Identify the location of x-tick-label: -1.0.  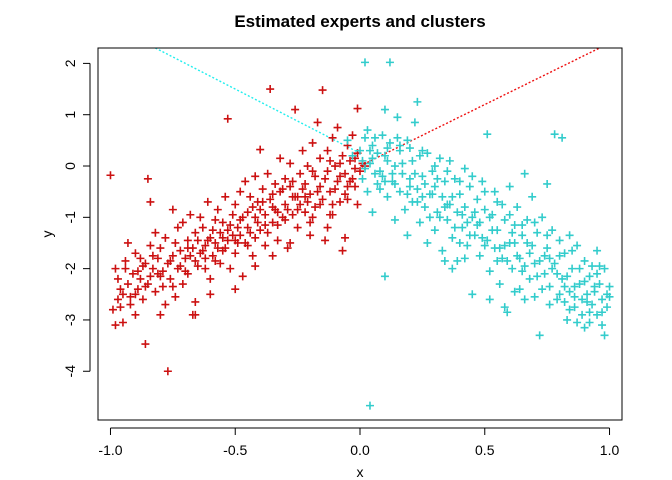
(110, 450).